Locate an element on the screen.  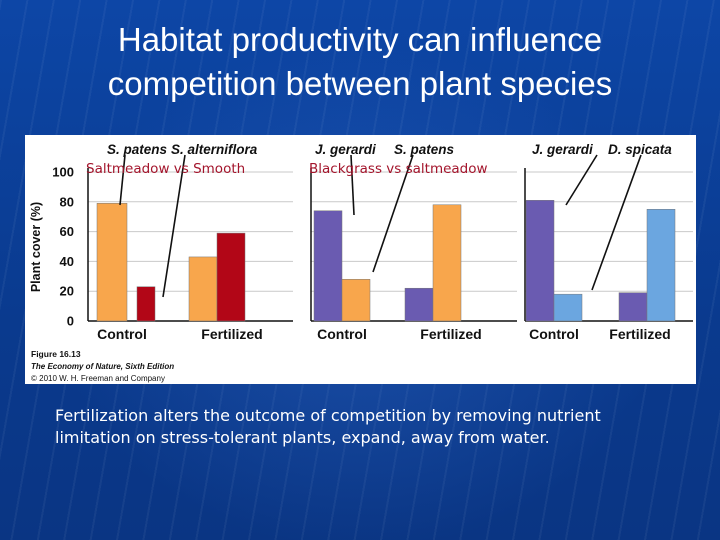
figure-source: The Economy of Nature, Sixth Edition is located at coordinates (102, 366).